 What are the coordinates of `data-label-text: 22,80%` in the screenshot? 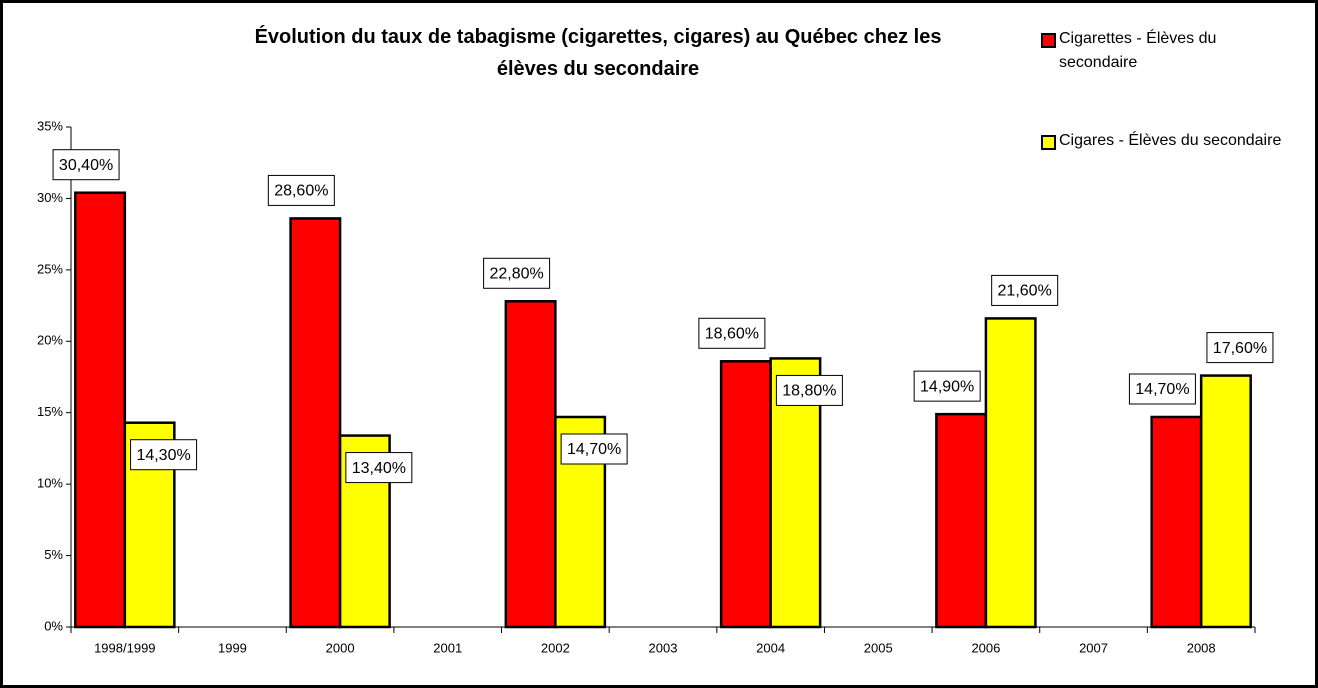 It's located at (516, 274).